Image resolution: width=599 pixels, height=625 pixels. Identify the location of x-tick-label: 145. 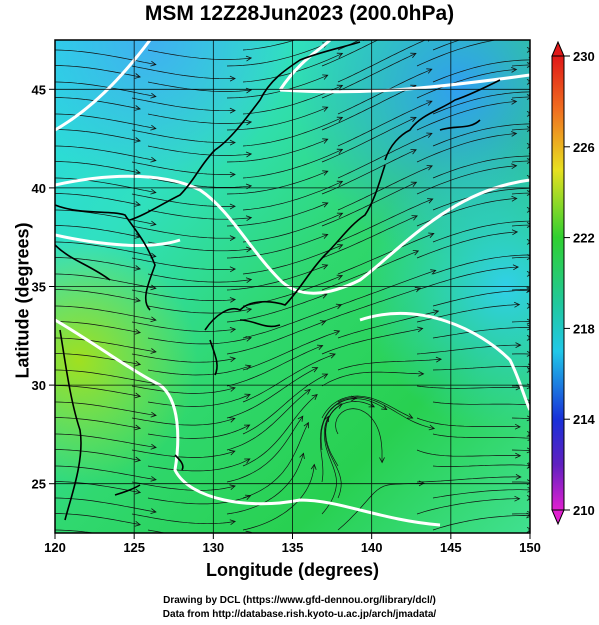
(451, 547).